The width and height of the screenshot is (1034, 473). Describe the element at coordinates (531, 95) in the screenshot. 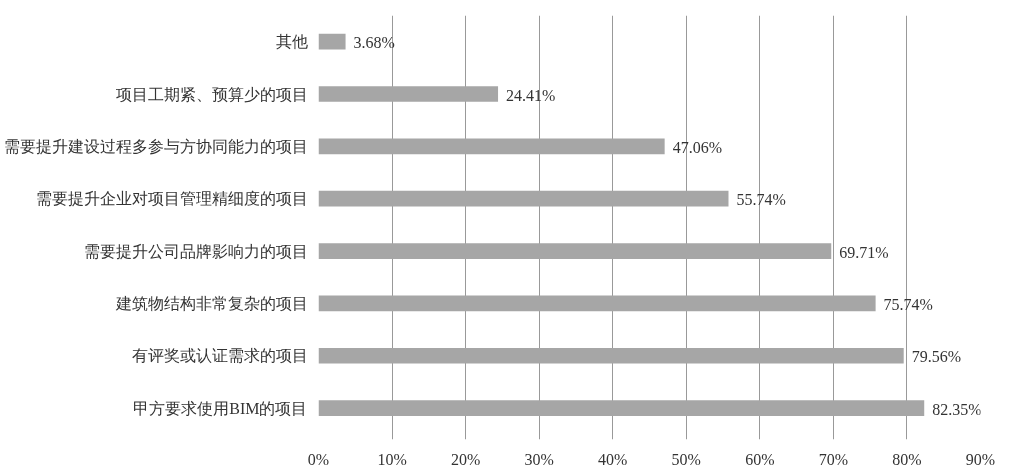

I see `data-label: 24.41%` at that location.